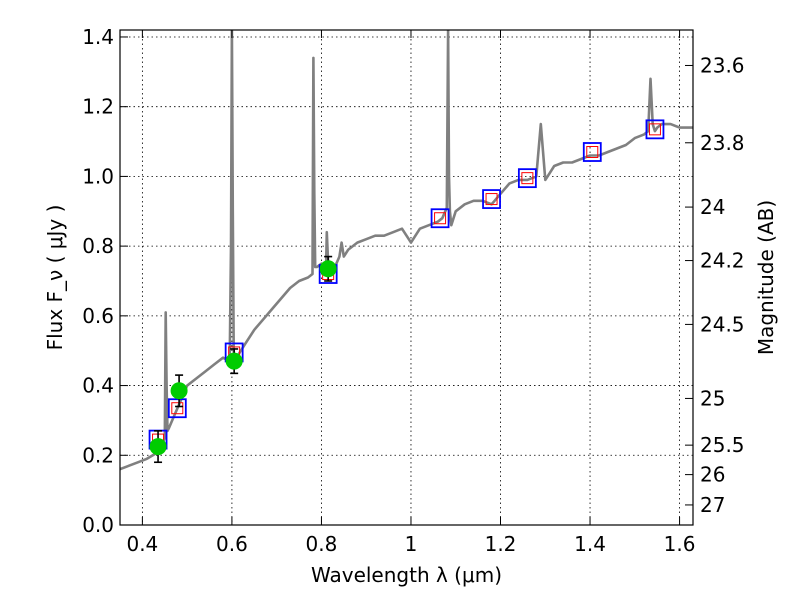  Describe the element at coordinates (712, 475) in the screenshot. I see `right-tick-label: 26` at that location.